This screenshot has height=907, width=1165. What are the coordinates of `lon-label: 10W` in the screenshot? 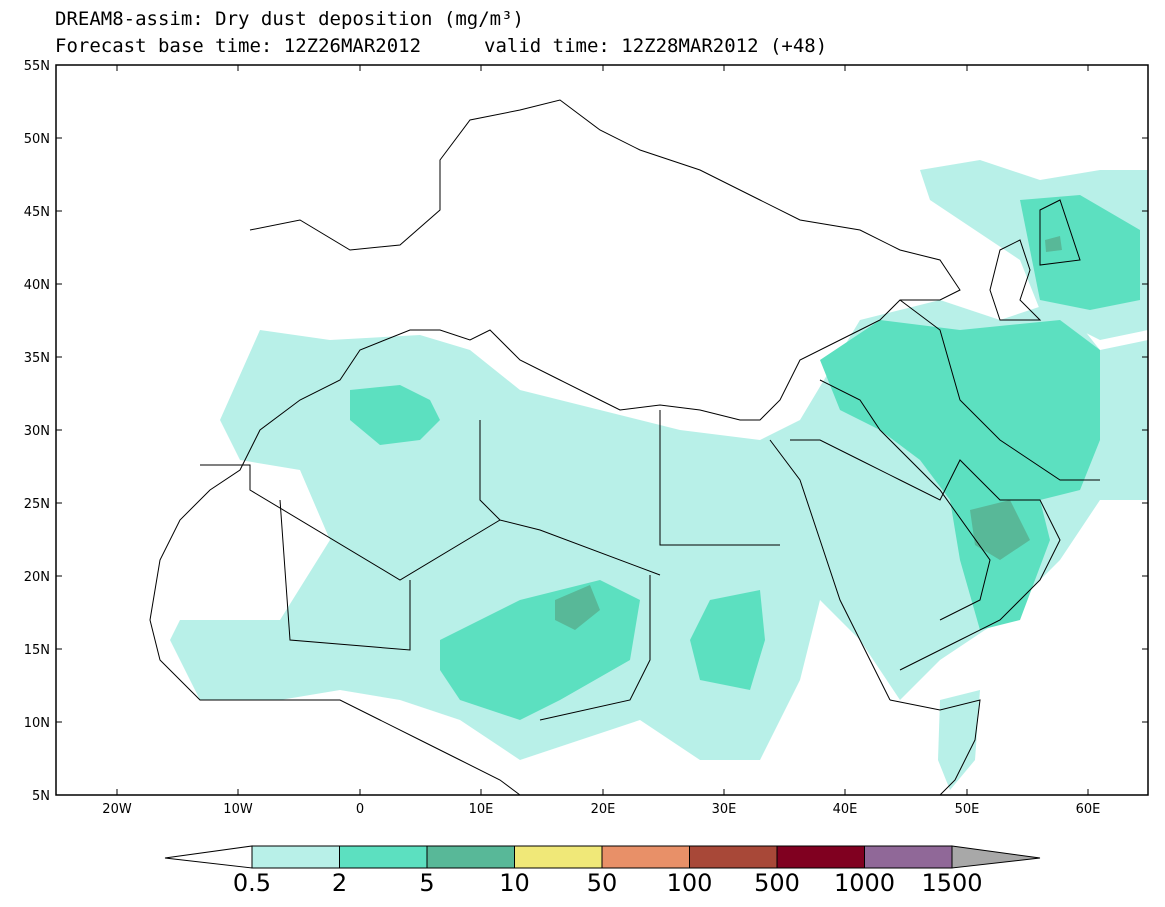 It's located at (238, 809).